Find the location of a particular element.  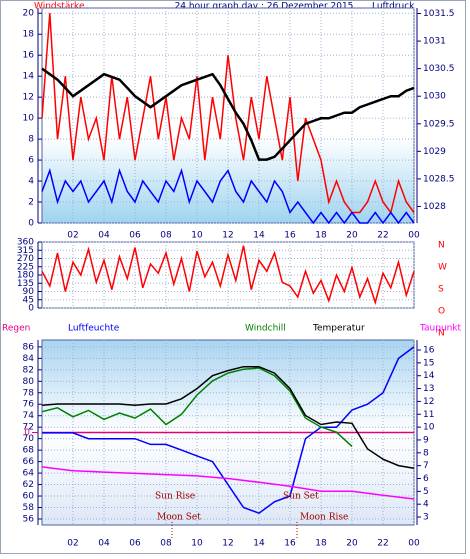

direction-label: W is located at coordinates (442, 268).